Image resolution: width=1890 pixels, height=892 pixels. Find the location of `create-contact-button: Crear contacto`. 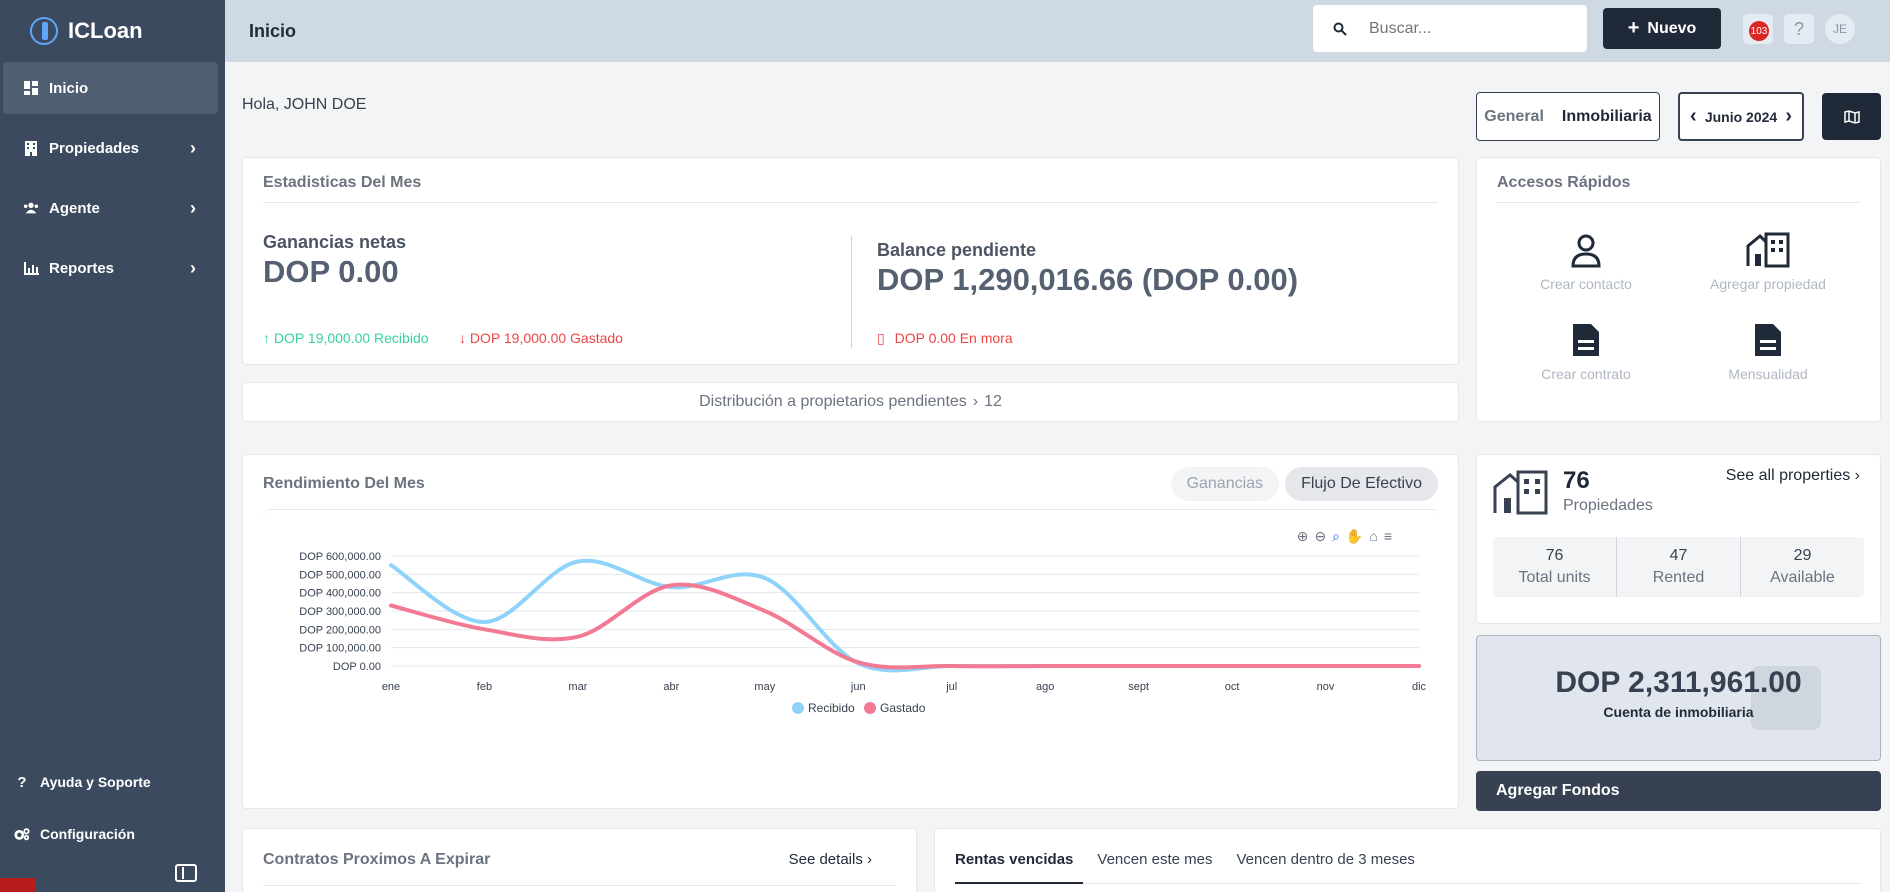

create-contact-button: Crear contacto is located at coordinates (1586, 261).